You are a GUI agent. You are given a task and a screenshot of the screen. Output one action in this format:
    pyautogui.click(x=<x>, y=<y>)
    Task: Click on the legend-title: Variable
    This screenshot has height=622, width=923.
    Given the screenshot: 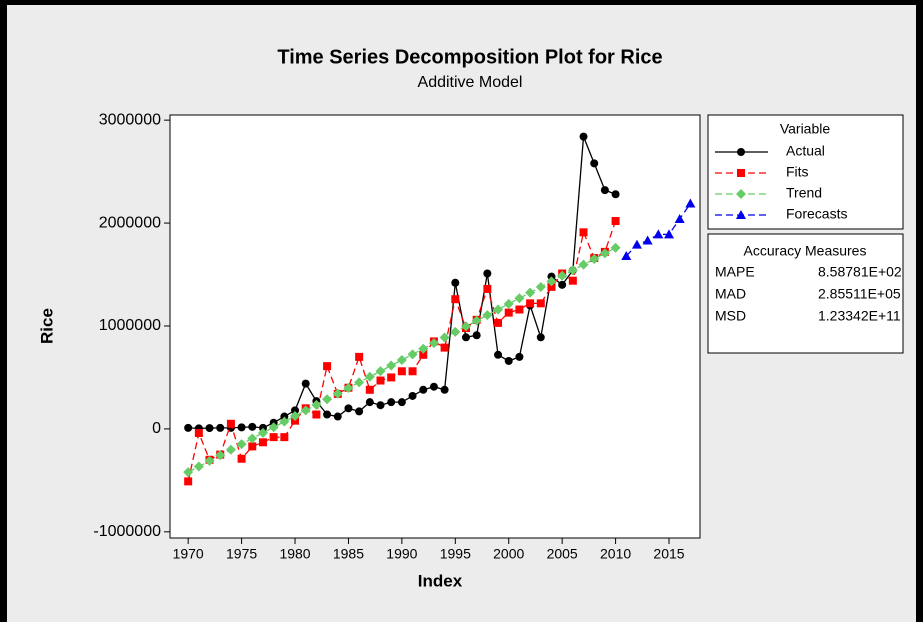 What is the action you would take?
    pyautogui.click(x=805, y=129)
    